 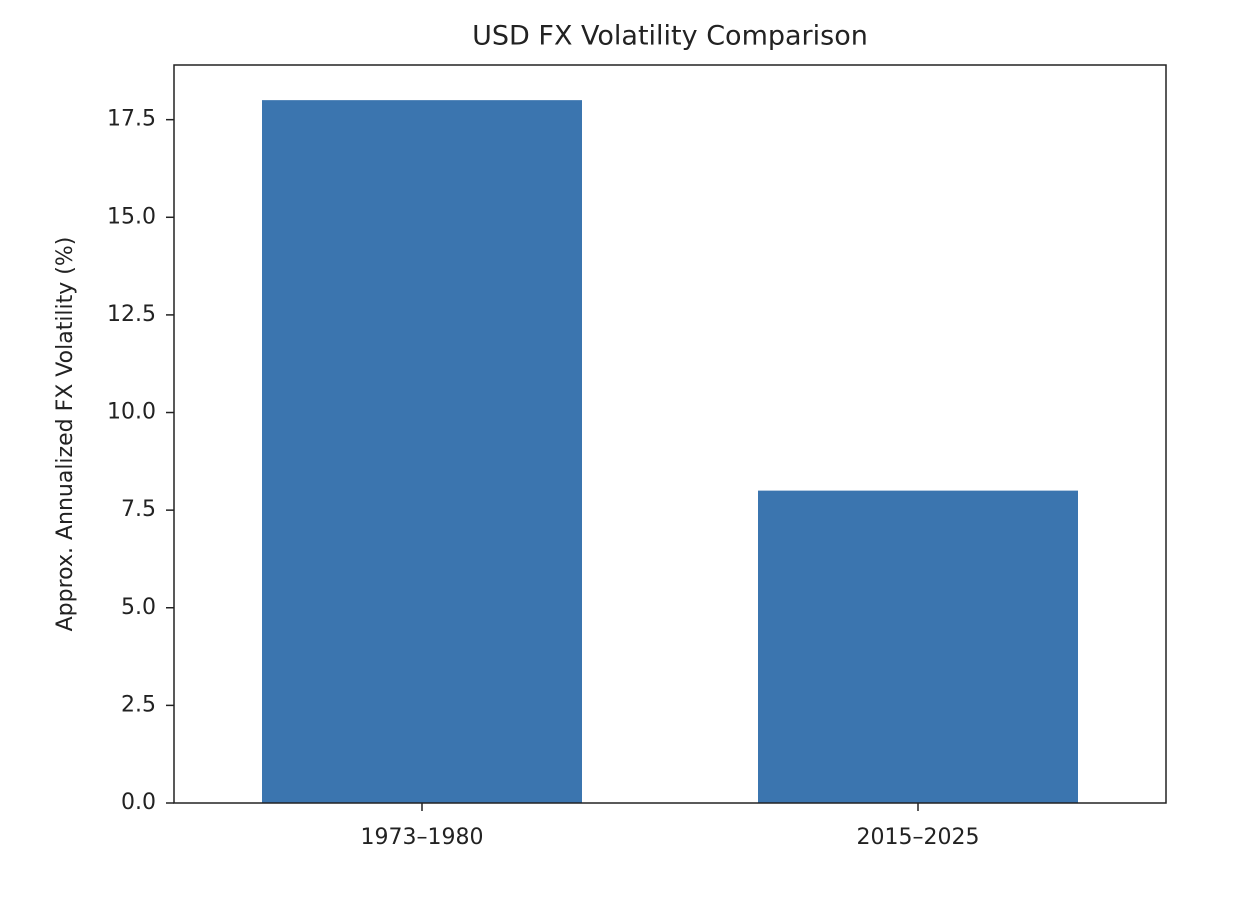 I want to click on y-tick-label: 10.0, so click(x=131, y=412).